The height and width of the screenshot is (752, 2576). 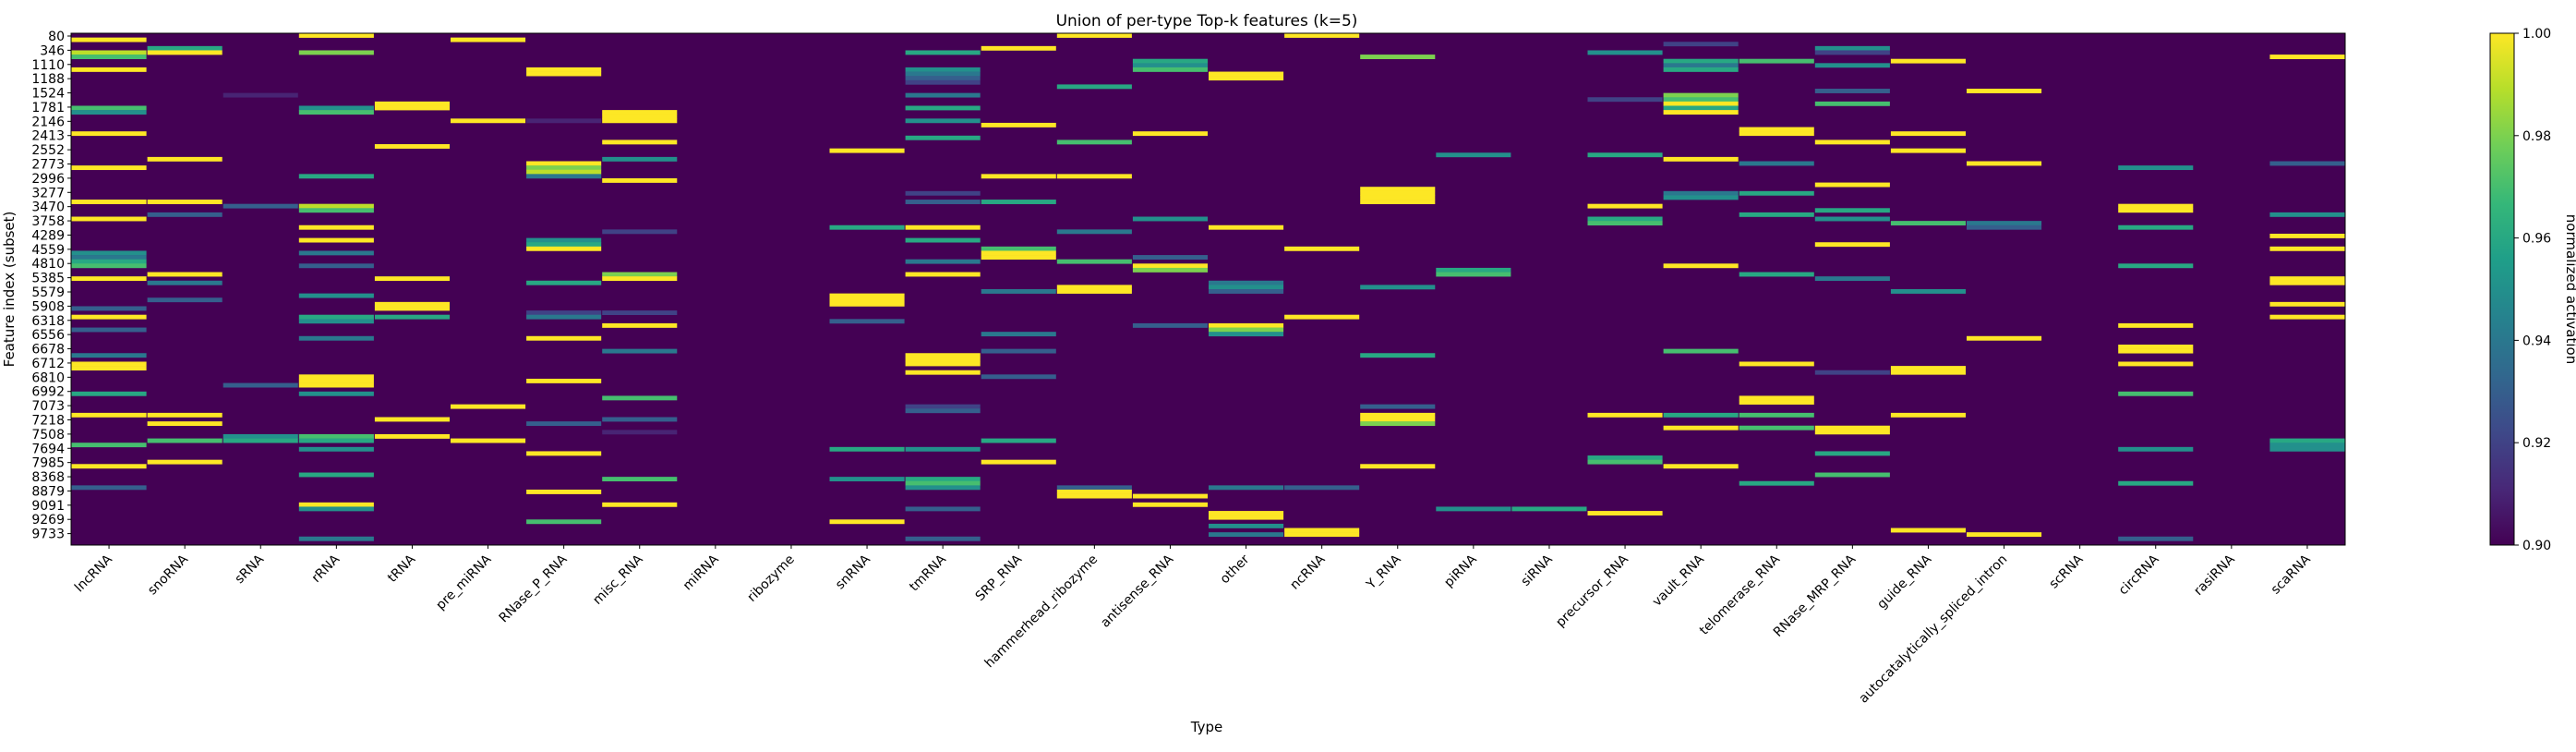 I want to click on y-tick-label: 3470, so click(x=48, y=207).